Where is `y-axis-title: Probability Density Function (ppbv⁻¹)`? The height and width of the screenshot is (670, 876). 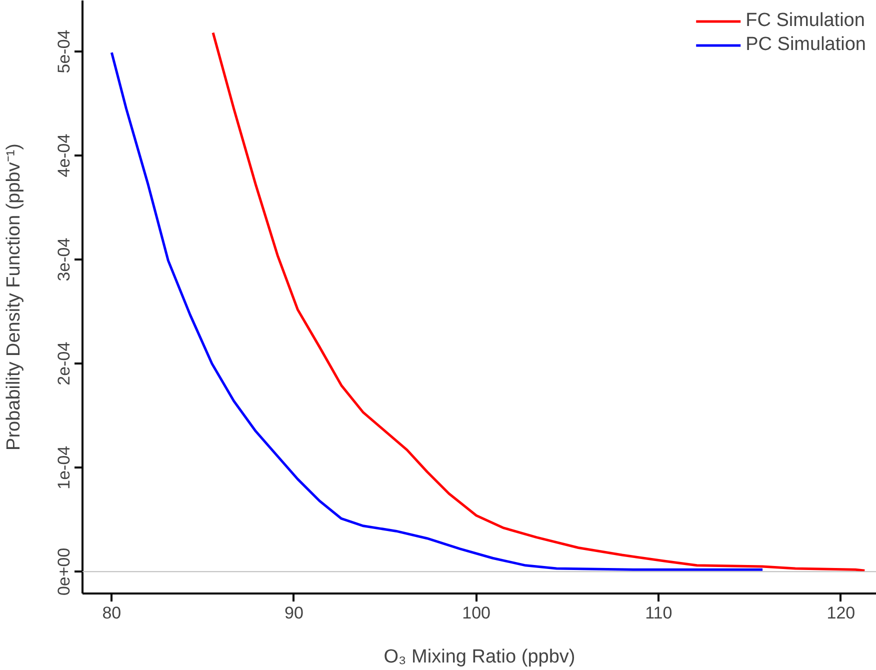 y-axis-title: Probability Density Function (ppbv⁻¹) is located at coordinates (14, 297).